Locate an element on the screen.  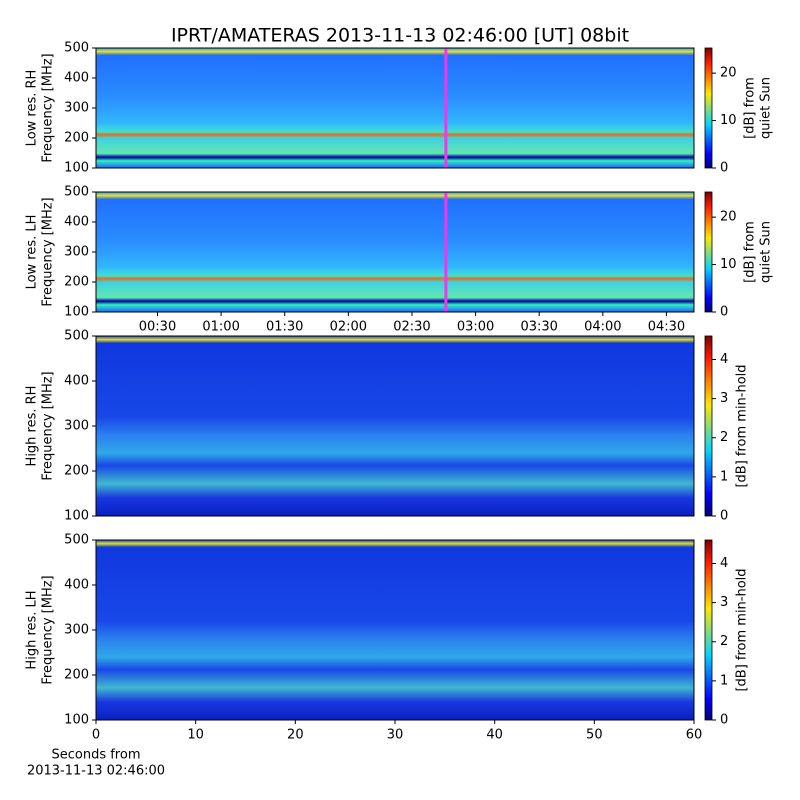
x-tick-label: 02:00 is located at coordinates (348, 327).